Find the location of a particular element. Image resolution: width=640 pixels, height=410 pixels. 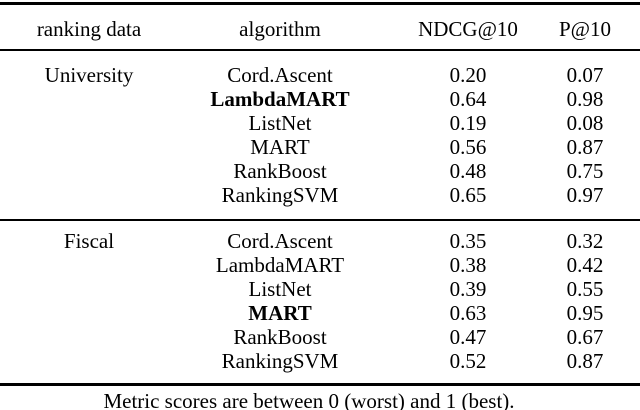

table-row: RankBoost 0.47 0.67 is located at coordinates (320, 337).